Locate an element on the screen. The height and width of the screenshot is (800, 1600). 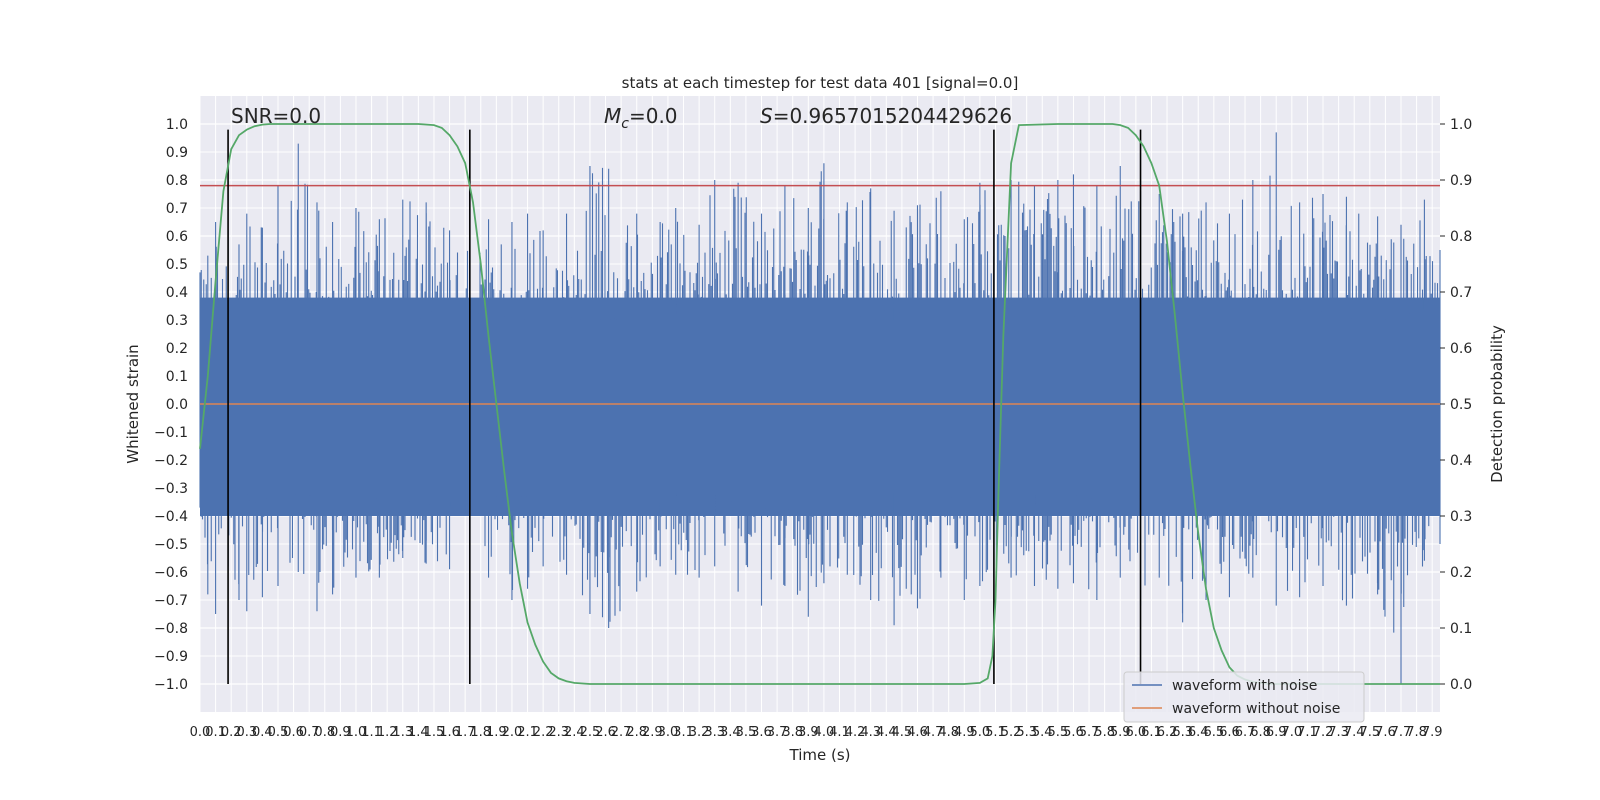
y-tick-label: −0.6 is located at coordinates (171, 573).